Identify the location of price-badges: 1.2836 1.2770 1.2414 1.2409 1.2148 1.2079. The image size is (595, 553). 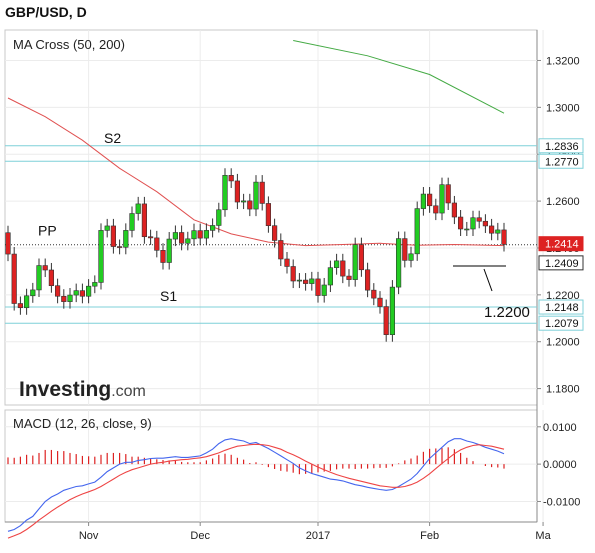
(561, 234).